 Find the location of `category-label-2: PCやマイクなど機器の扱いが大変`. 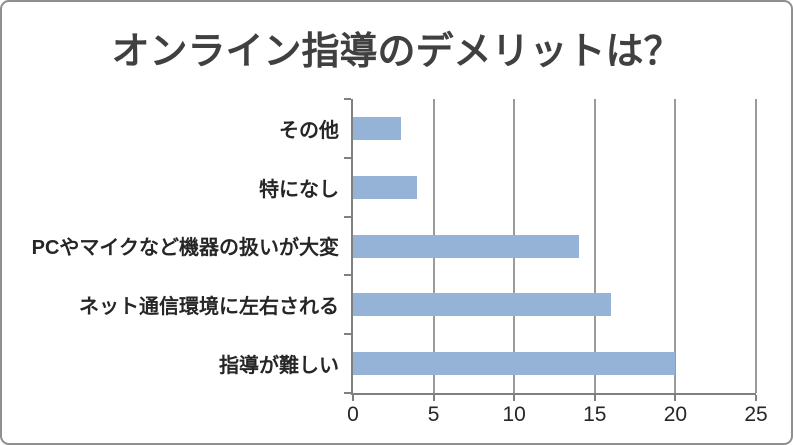

category-label-2: PCやマイクなど機器の扱いが大変 is located at coordinates (185, 248).